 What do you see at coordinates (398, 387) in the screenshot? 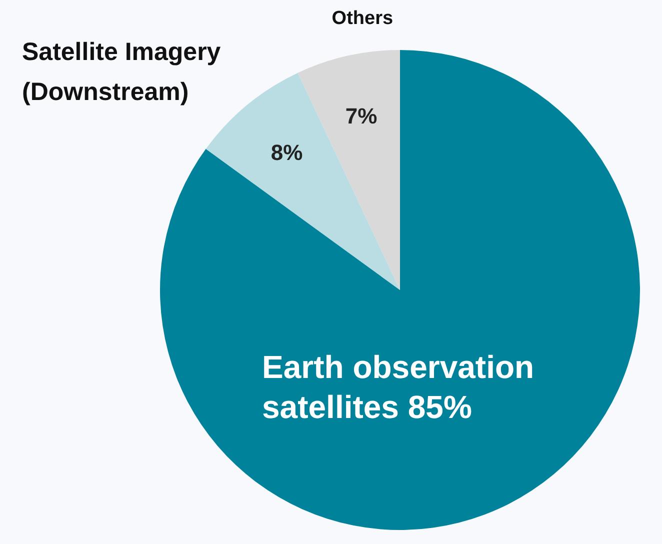
I see `slice-label: Earth observation satellites 85%` at bounding box center [398, 387].